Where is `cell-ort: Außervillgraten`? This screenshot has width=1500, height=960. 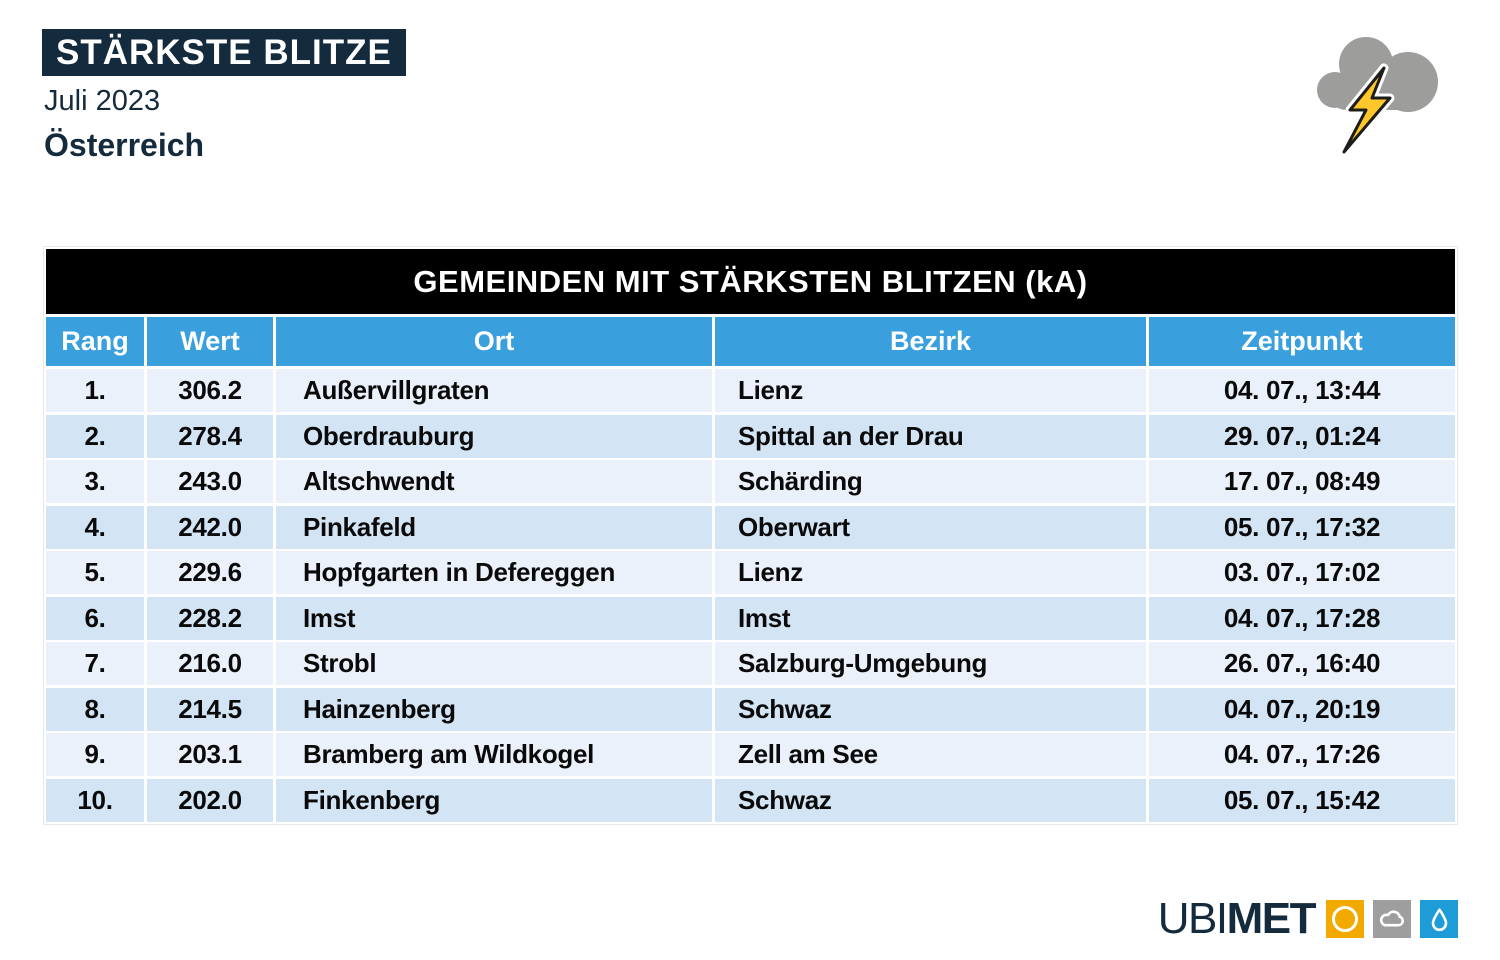 cell-ort: Außervillgraten is located at coordinates (494, 390).